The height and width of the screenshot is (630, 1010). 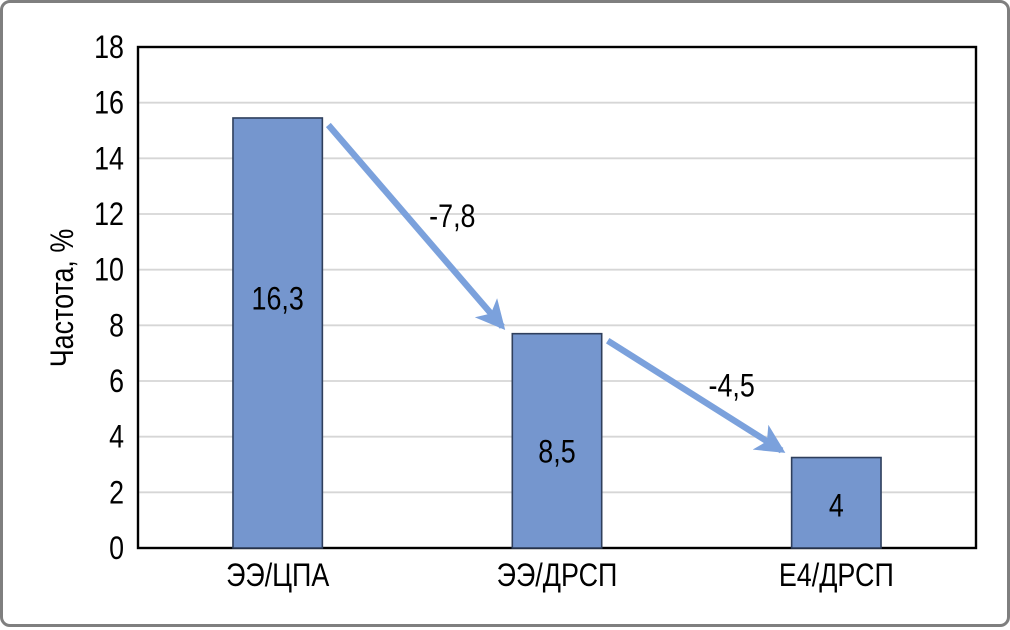 What do you see at coordinates (732, 386) in the screenshot?
I see `arrow-value-label: -4,5` at bounding box center [732, 386].